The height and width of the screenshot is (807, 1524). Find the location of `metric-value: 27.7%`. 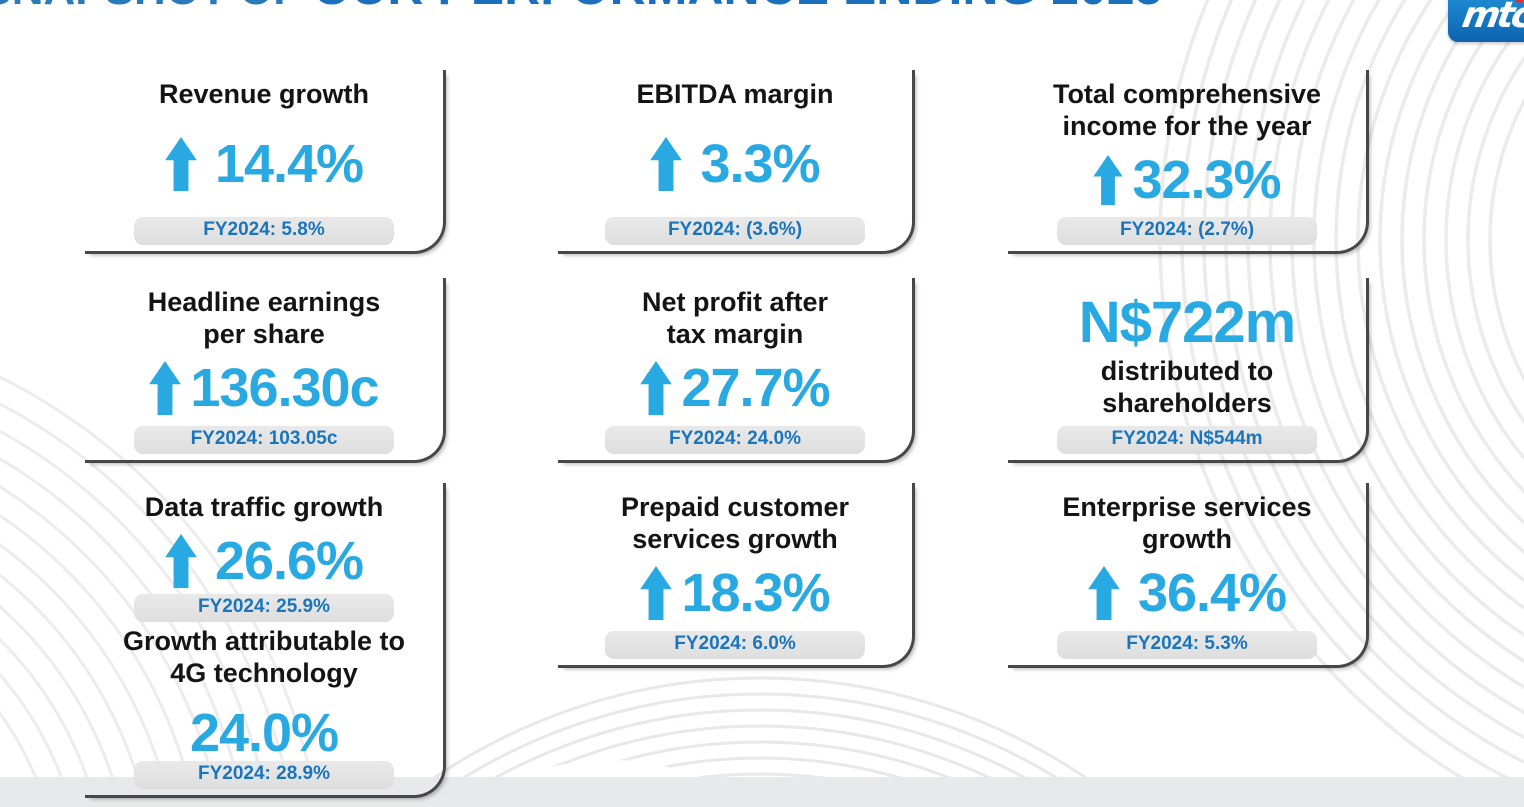

metric-value: 27.7% is located at coordinates (755, 388).